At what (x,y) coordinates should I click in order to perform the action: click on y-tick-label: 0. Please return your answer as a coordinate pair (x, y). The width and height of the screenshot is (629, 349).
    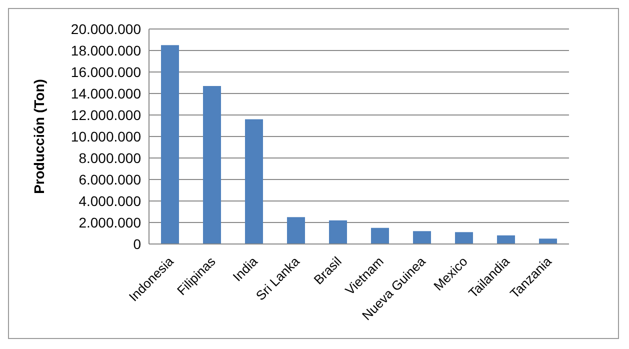
    Looking at the image, I should click on (137, 244).